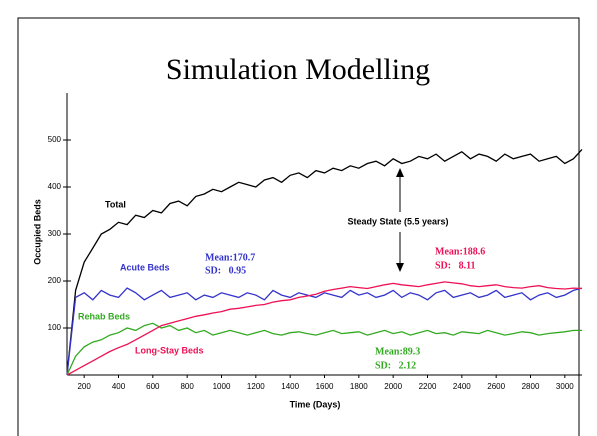 The height and width of the screenshot is (436, 597). What do you see at coordinates (397, 221) in the screenshot?
I see `annotation: Steady State (5.5 years)` at bounding box center [397, 221].